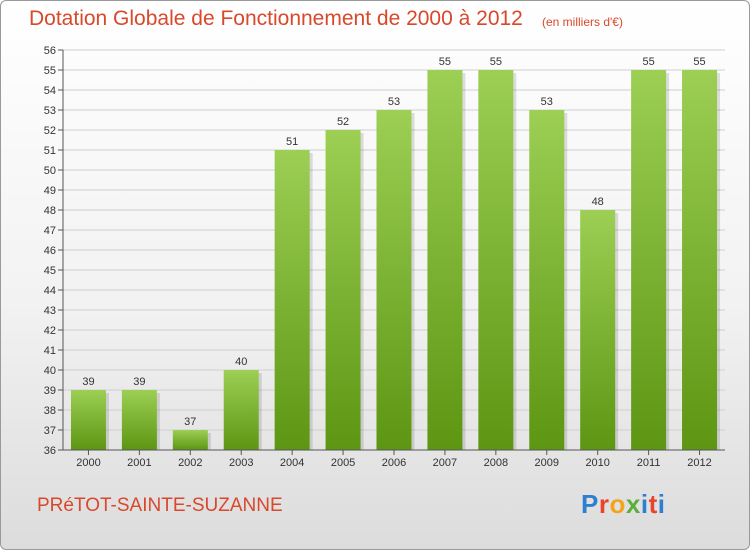 The width and height of the screenshot is (750, 550). What do you see at coordinates (649, 463) in the screenshot?
I see `x-tick-label: 2011` at bounding box center [649, 463].